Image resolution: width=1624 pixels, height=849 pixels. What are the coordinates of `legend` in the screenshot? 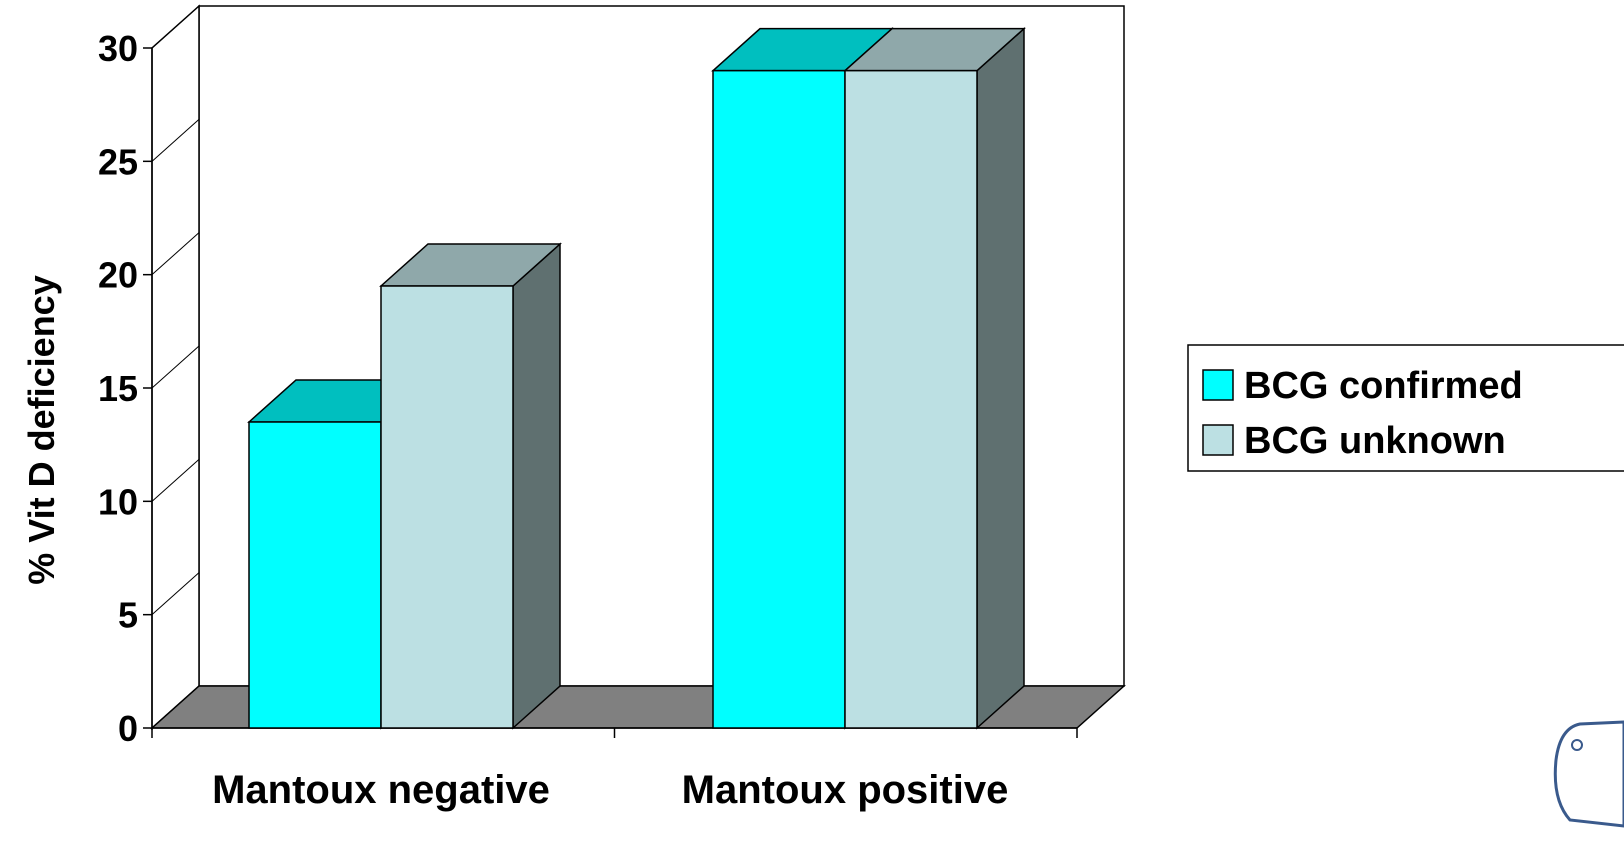 It's located at (1405, 408).